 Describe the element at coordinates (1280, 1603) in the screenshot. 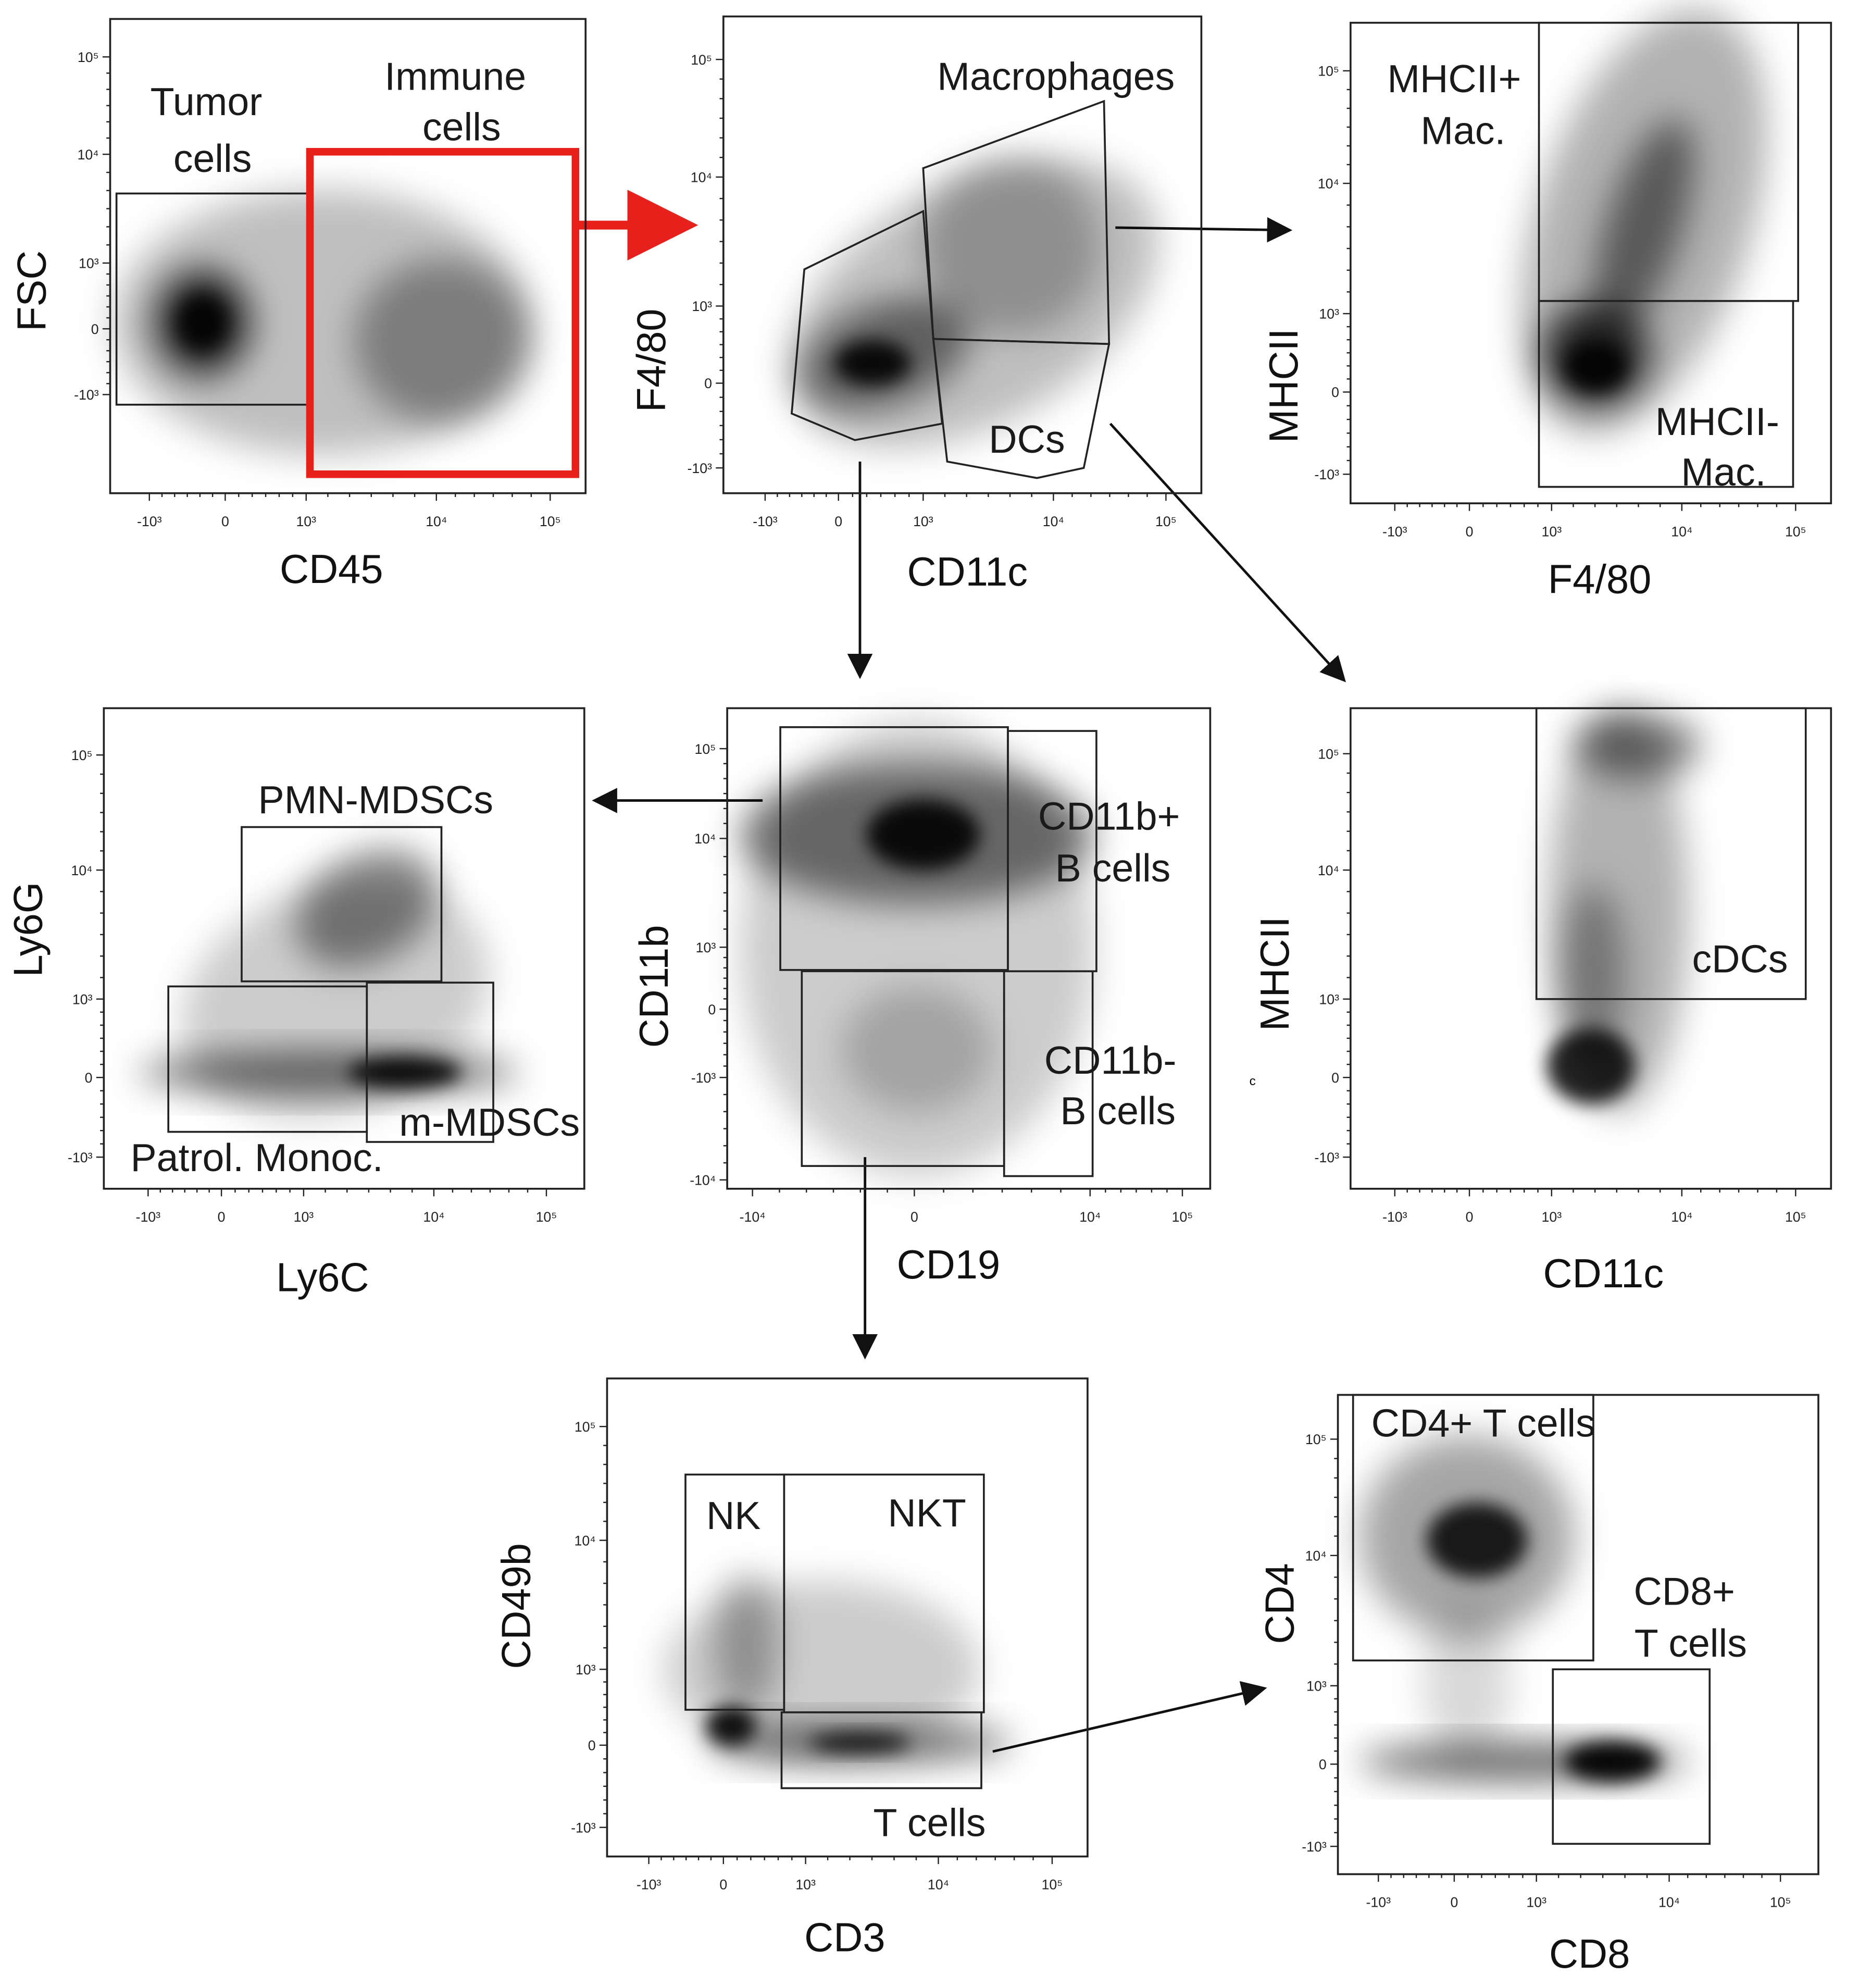

I see `y-axis-label: CD4` at that location.